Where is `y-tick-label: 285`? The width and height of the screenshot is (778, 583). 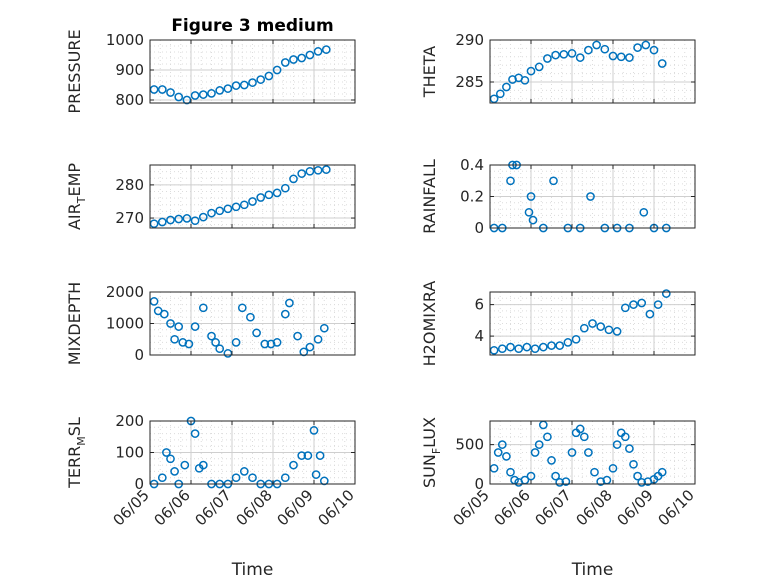
y-tick-label: 285 is located at coordinates (469, 82).